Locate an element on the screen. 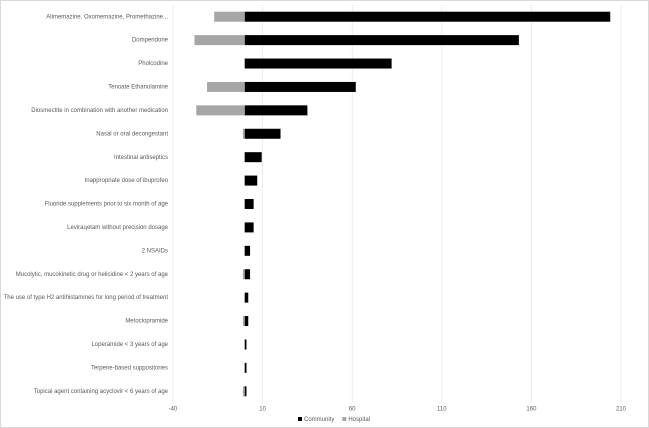  y-tick-label: Tenoate Ethanolamine is located at coordinates (138, 88).